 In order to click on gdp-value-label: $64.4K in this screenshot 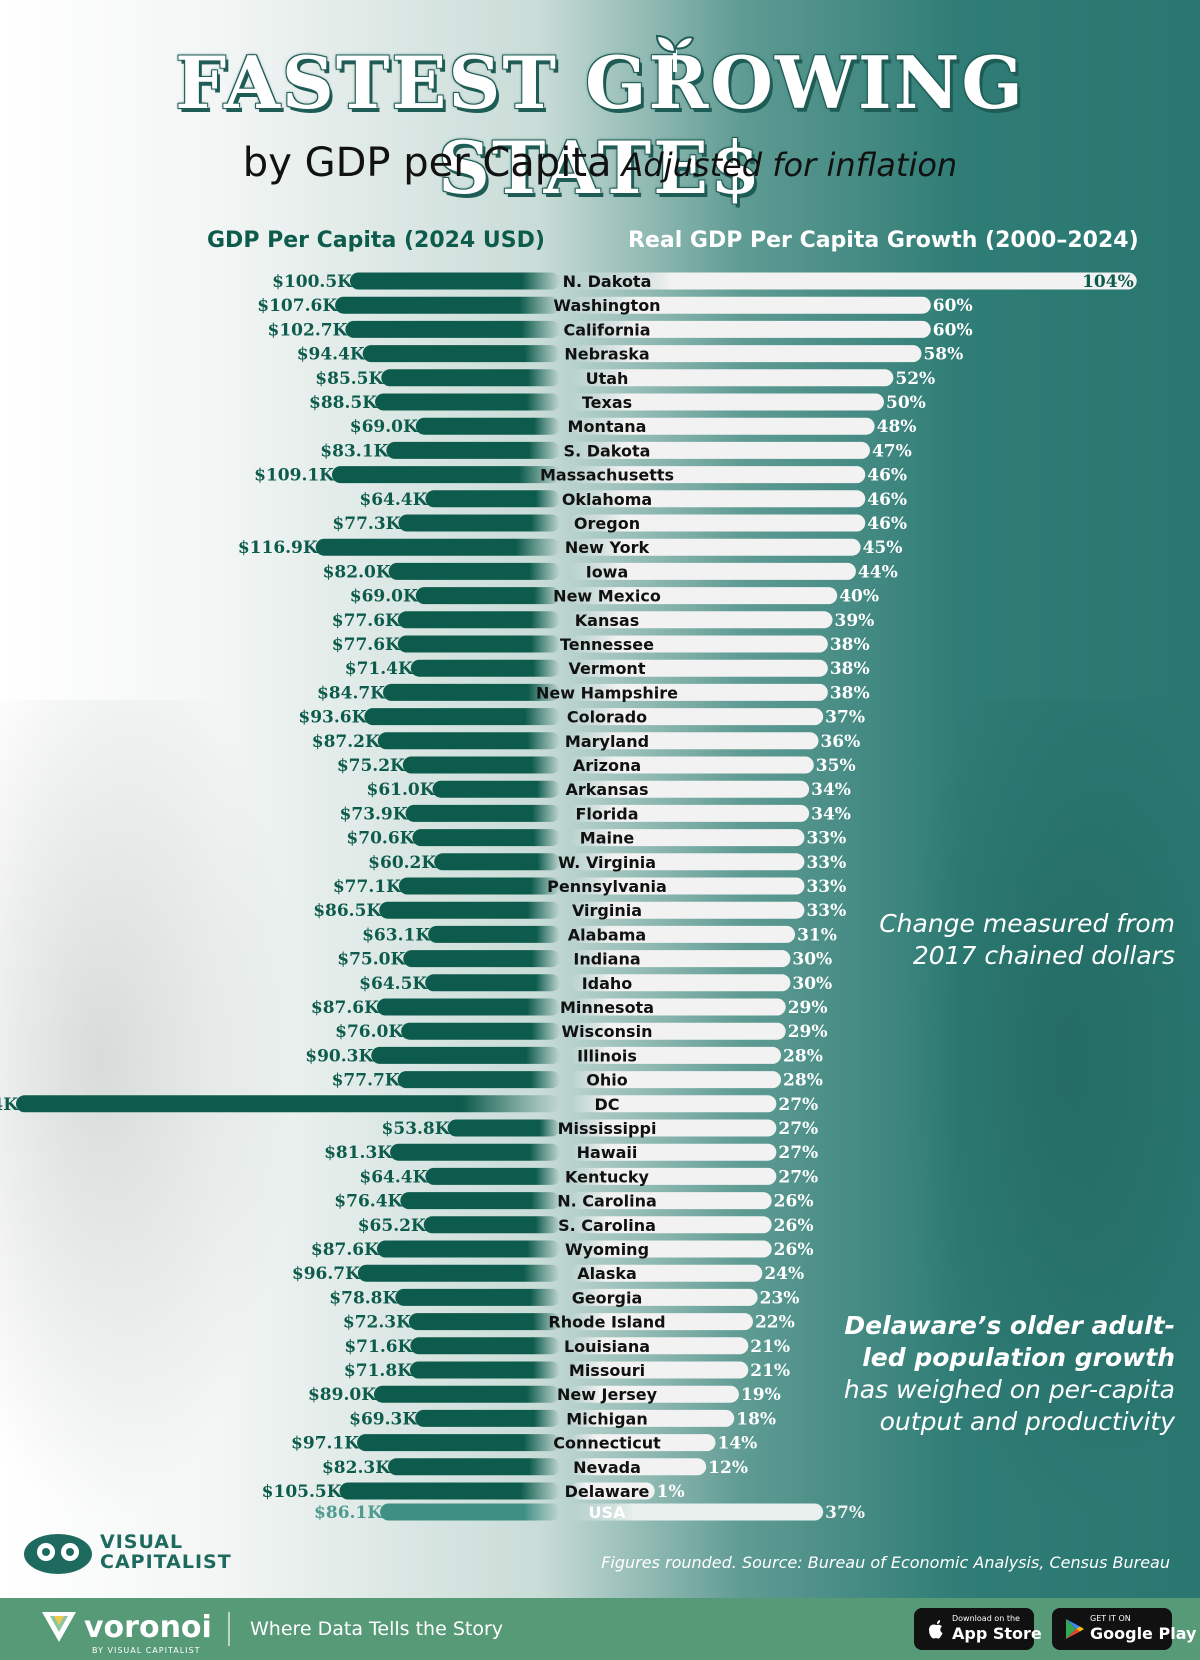, I will do `click(393, 500)`.